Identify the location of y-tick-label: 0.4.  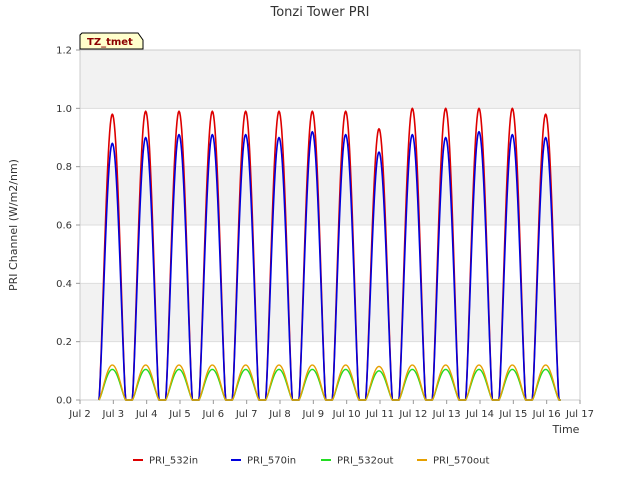
(64, 284).